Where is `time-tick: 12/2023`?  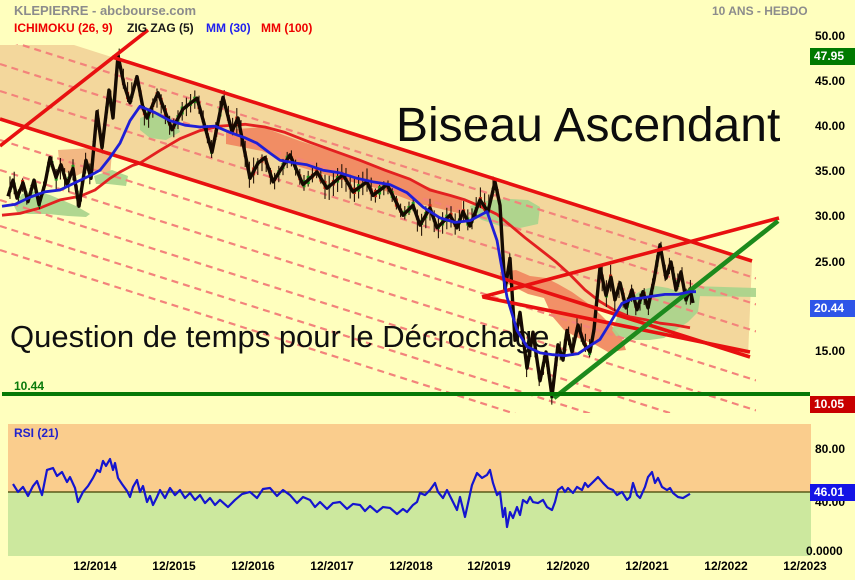 time-tick: 12/2023 is located at coordinates (805, 566).